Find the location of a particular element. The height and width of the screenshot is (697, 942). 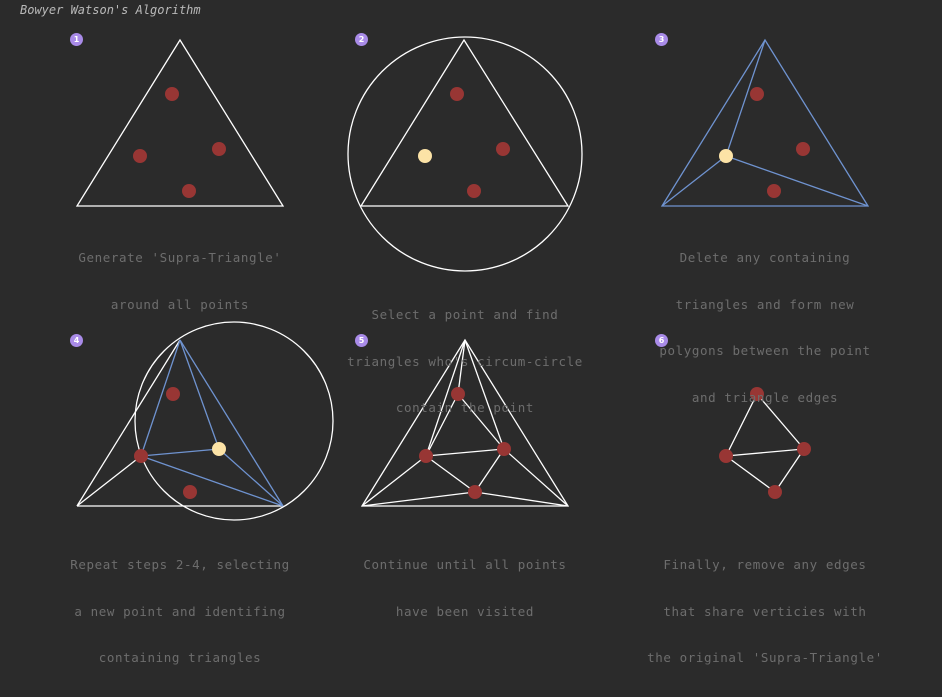

step-badge-1: 1 is located at coordinates (76, 39).